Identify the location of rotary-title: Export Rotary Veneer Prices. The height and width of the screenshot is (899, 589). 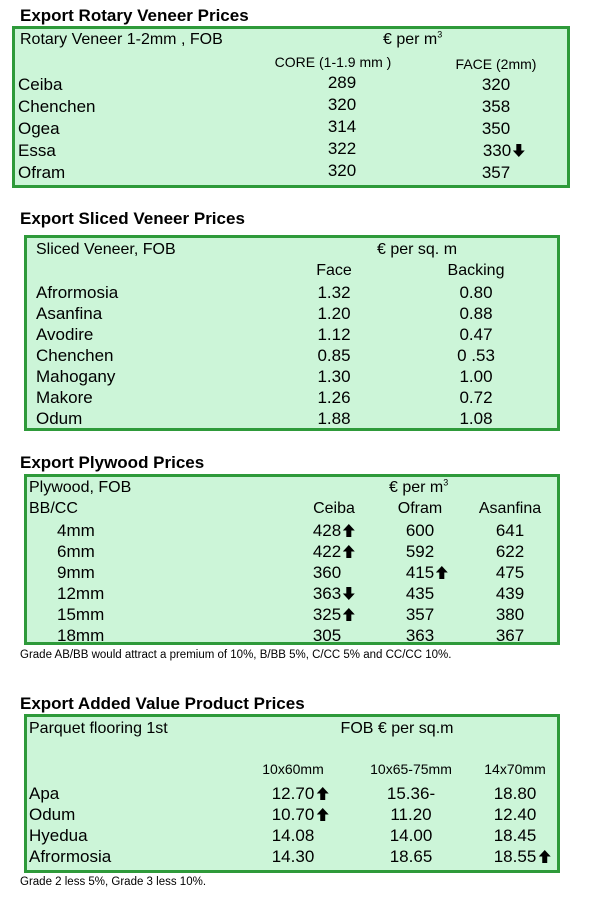
(134, 15).